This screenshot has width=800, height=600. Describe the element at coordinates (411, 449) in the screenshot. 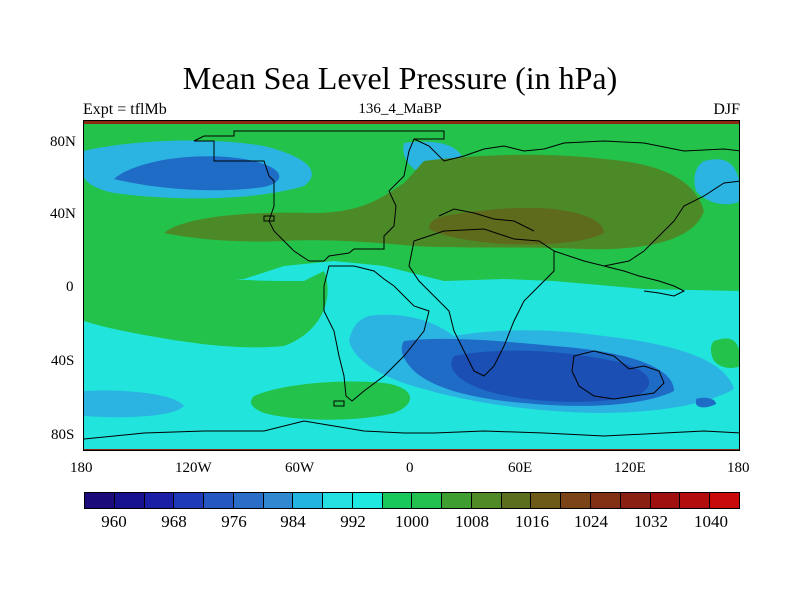

I see `south-polar-strip` at that location.